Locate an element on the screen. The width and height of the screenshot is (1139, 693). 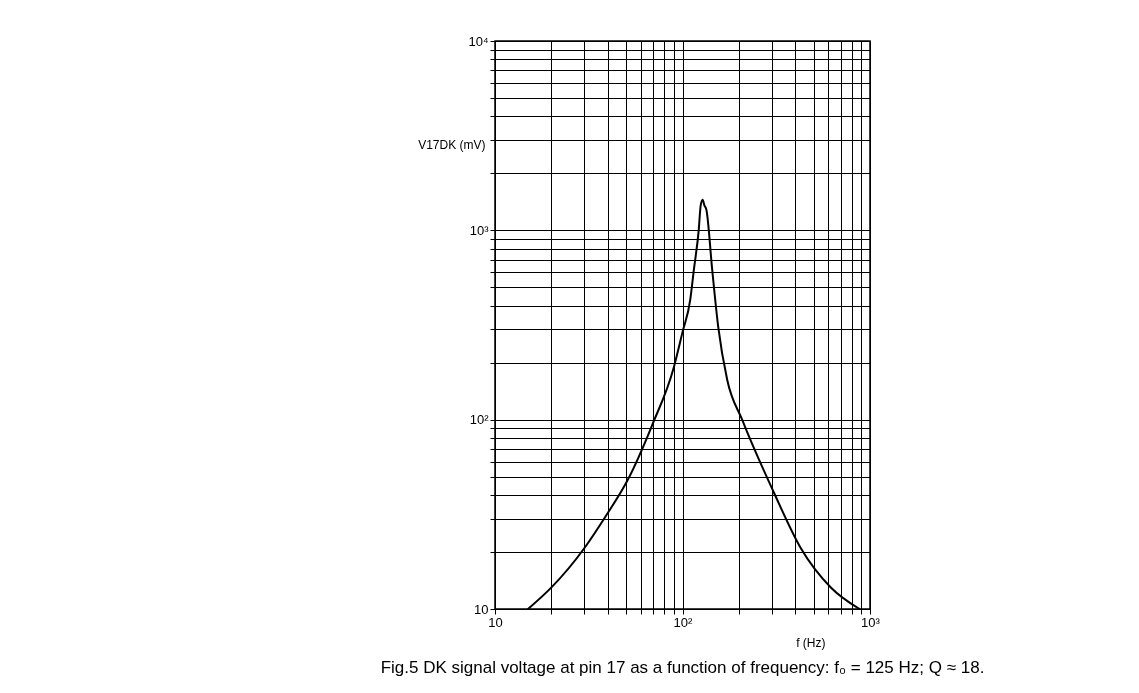
y-tick-label: 10 is located at coordinates (481, 609).